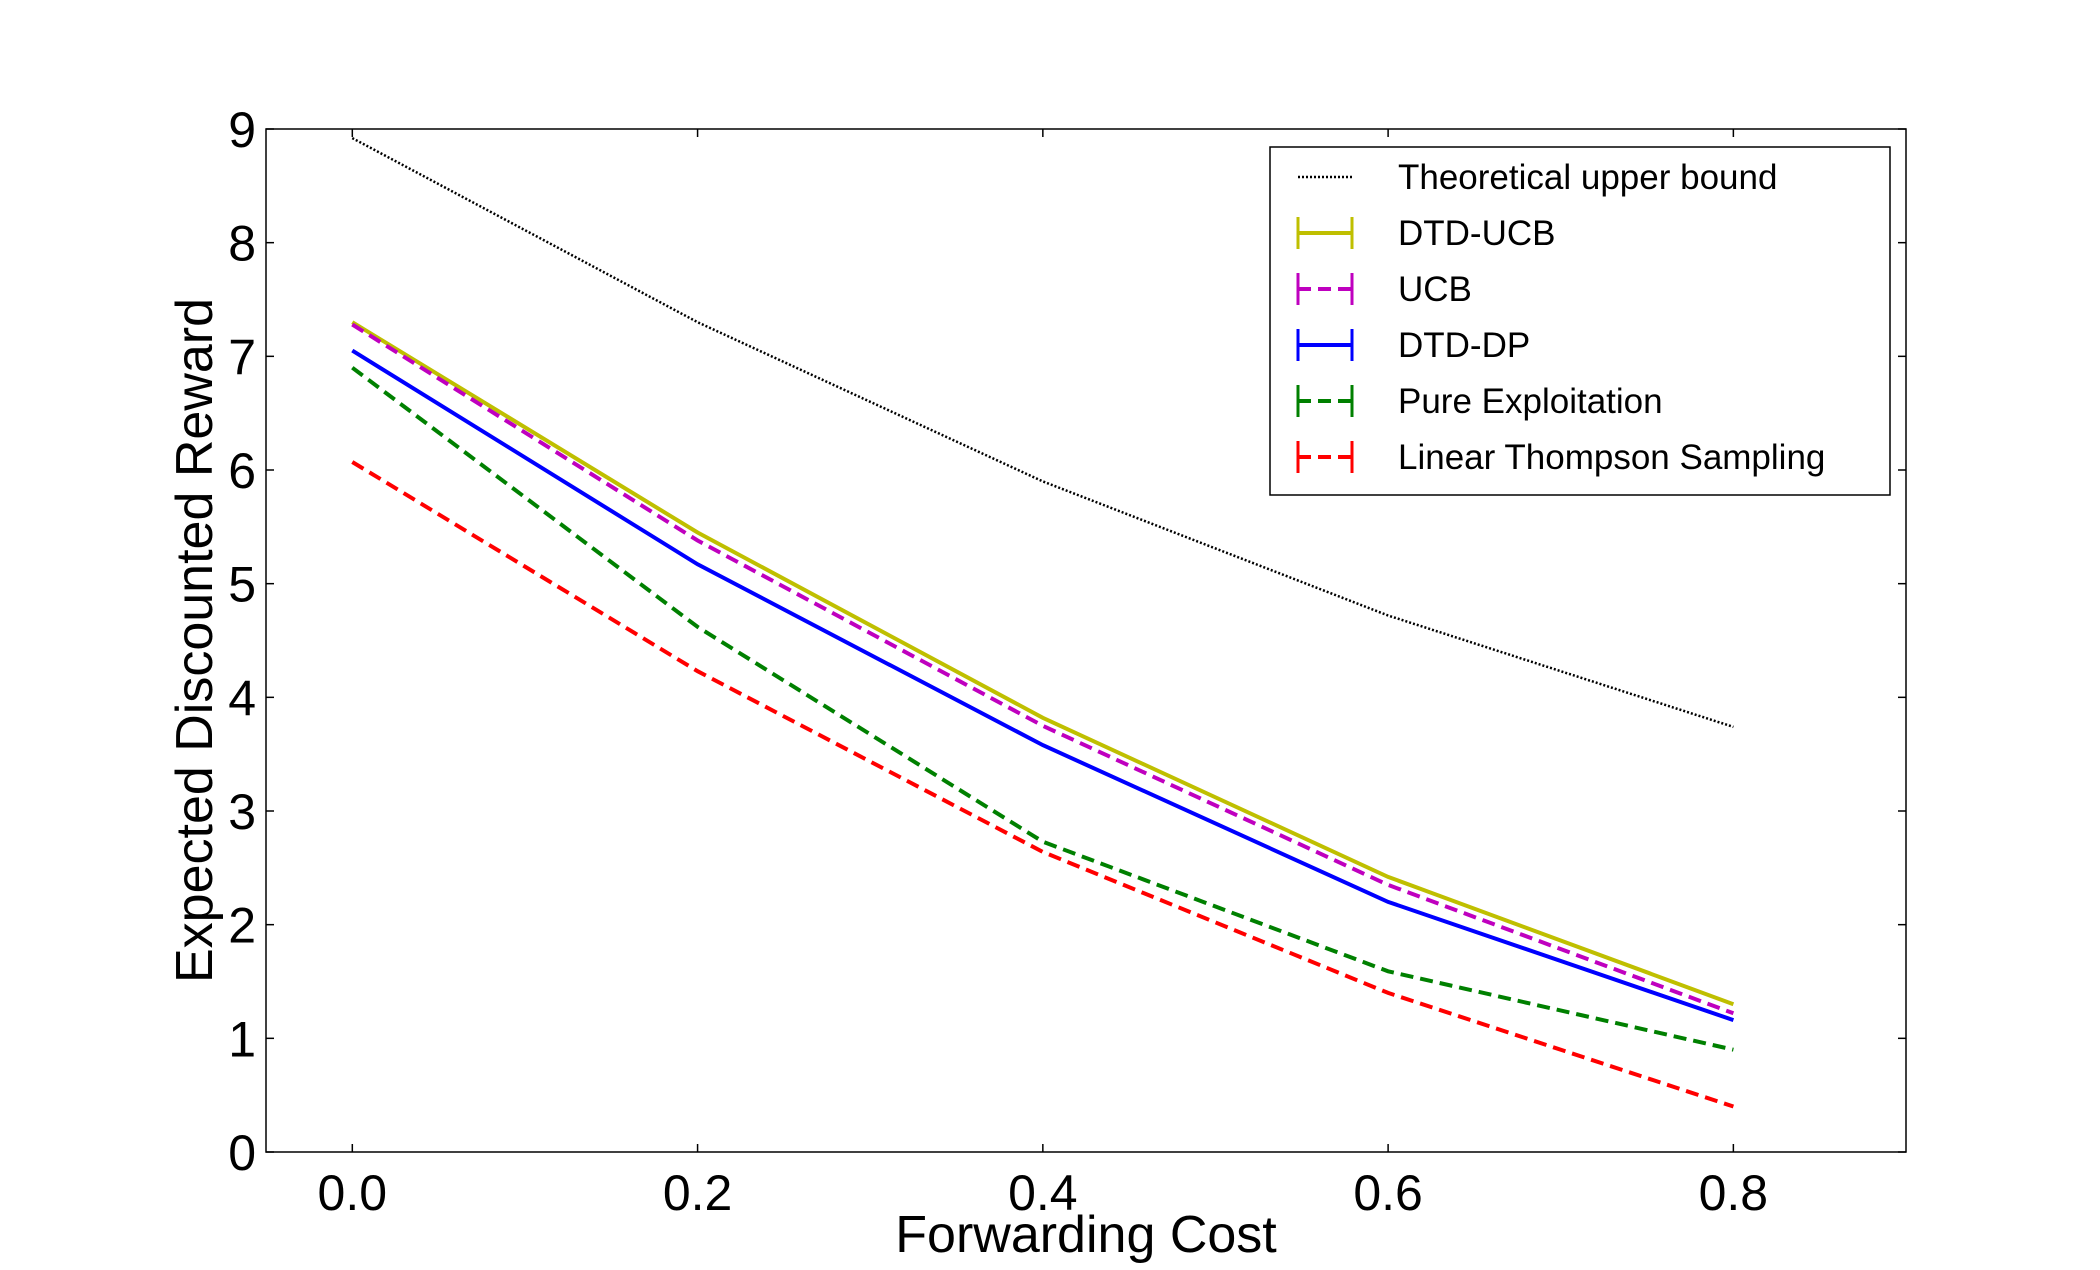 This screenshot has width=2100, height=1270. Describe the element at coordinates (1587, 177) in the screenshot. I see `legend-label: Theoretical upper bound` at that location.